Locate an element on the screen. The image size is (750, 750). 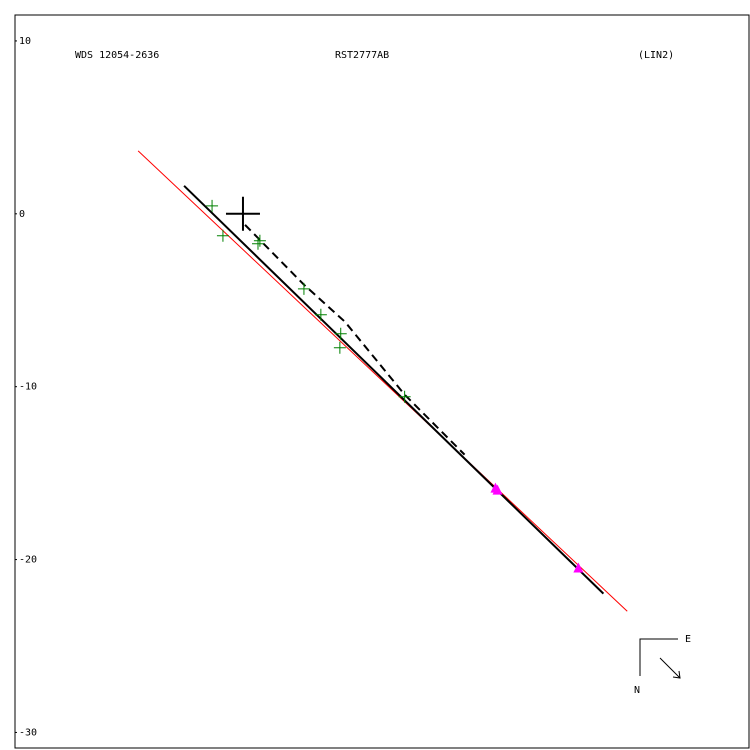
star-id: WDS 12054-2636 is located at coordinates (117, 55).